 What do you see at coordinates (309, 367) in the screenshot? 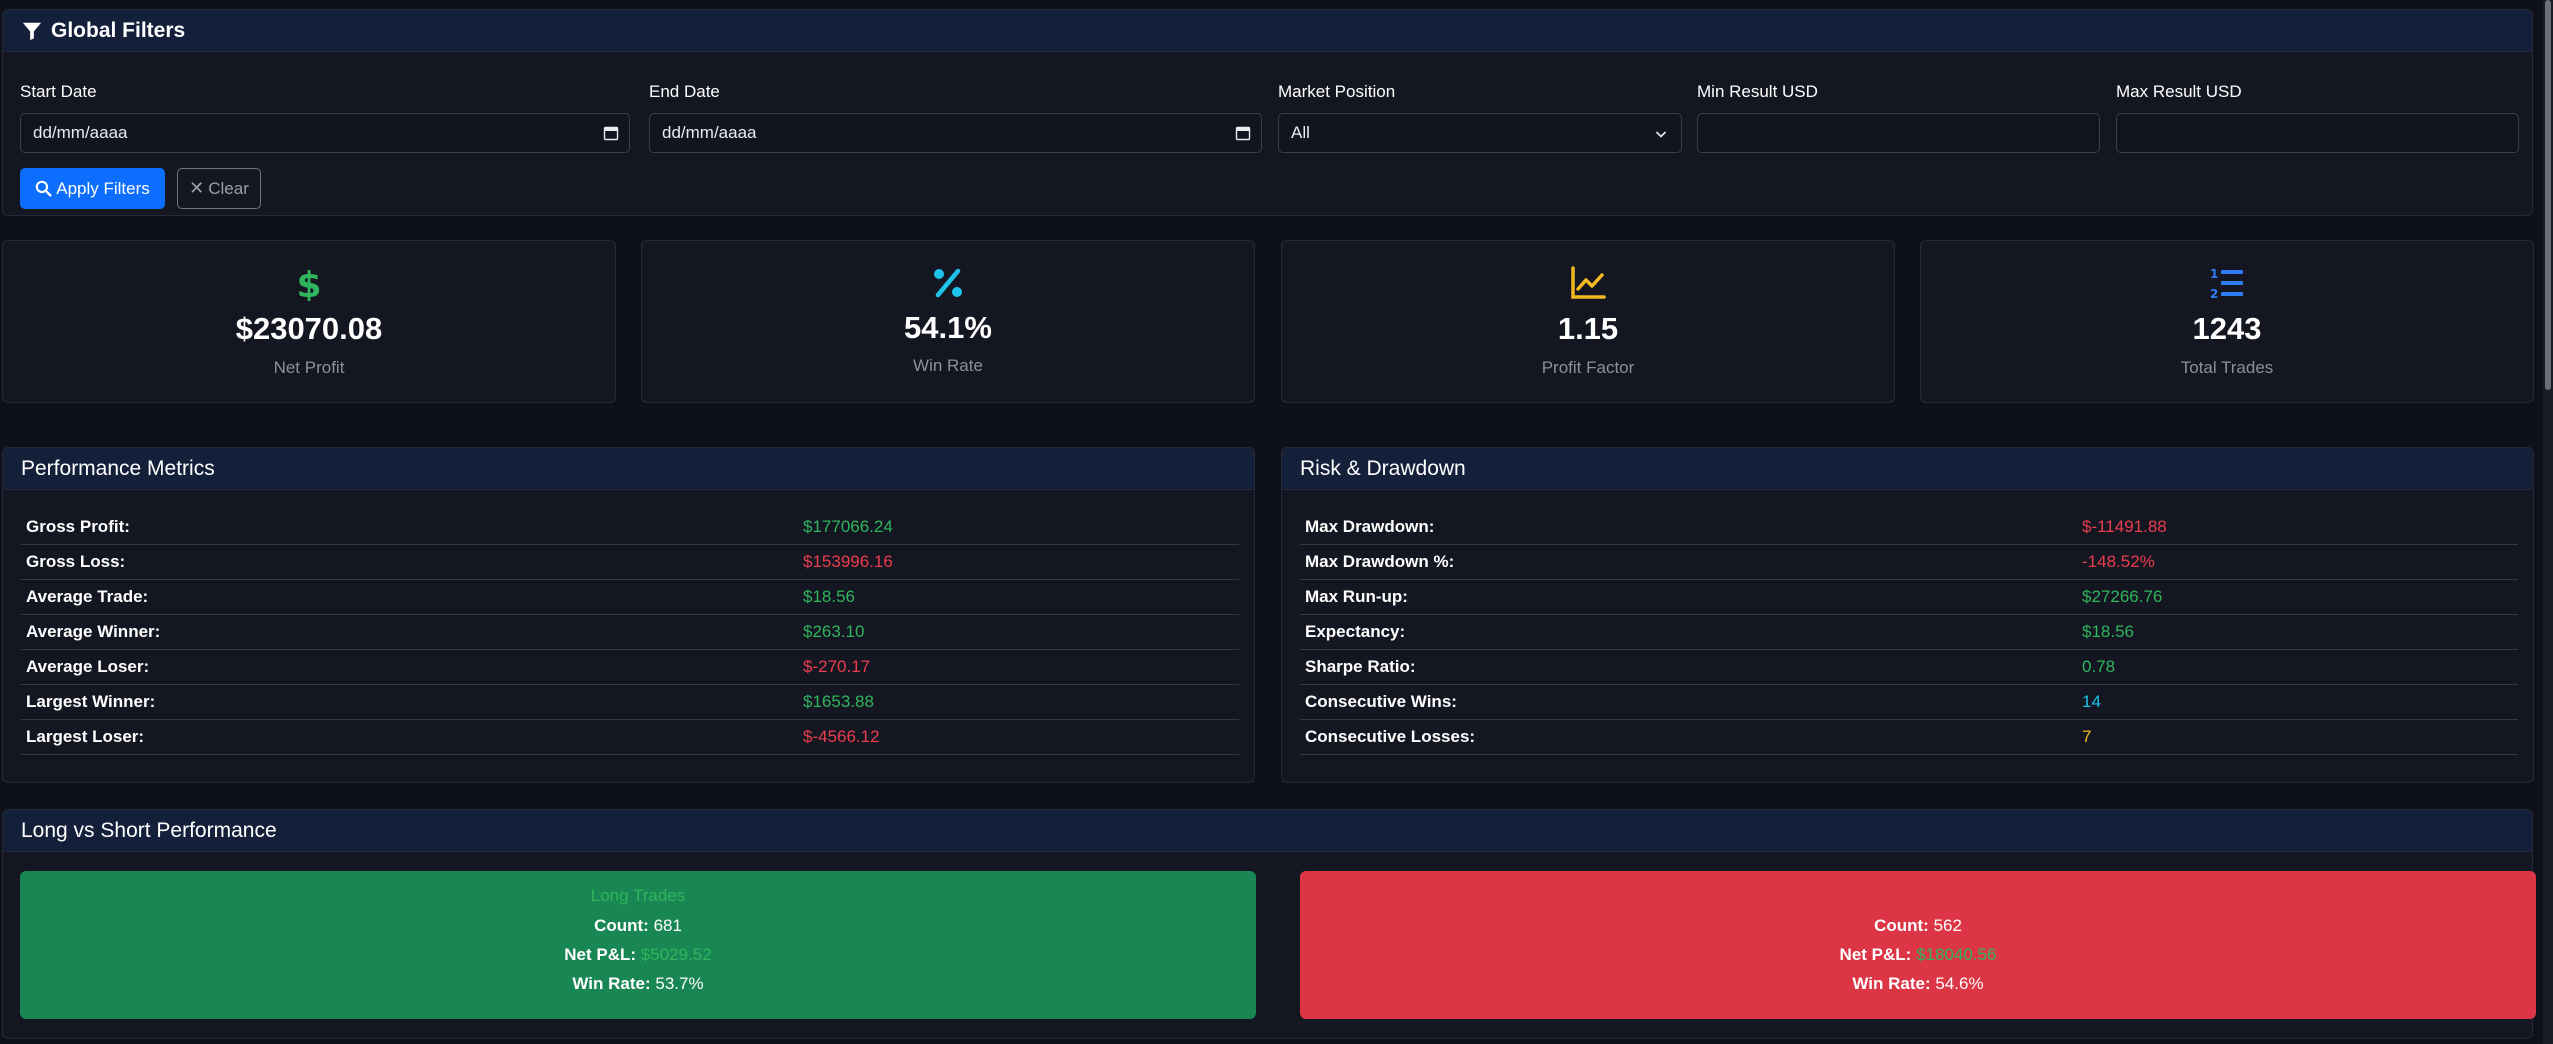
I see `stat-label: Net Profit` at bounding box center [309, 367].